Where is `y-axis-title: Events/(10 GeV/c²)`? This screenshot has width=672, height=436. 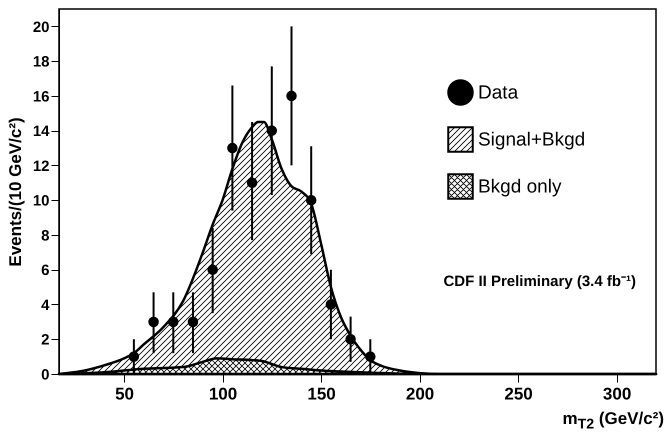
y-axis-title: Events/(10 GeV/c²) is located at coordinates (15, 192).